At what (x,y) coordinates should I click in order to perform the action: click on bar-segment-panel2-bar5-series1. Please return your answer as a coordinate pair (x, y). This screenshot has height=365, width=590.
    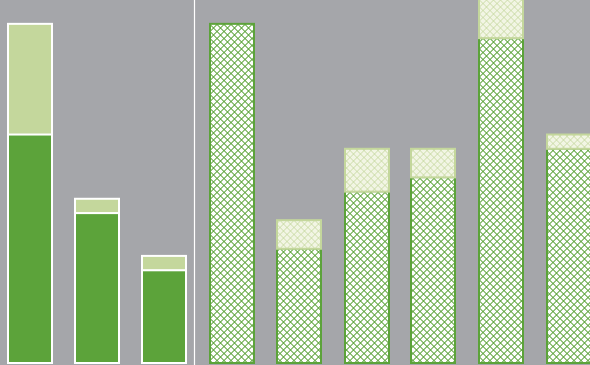
    Looking at the image, I should click on (501, 200).